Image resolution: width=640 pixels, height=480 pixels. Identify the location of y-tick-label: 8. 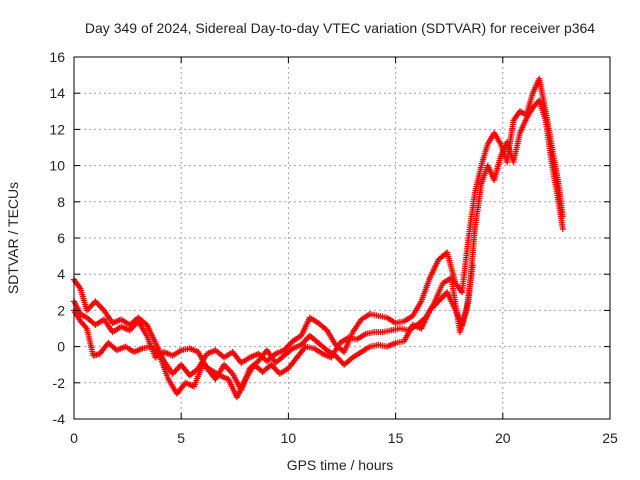
(61, 202).